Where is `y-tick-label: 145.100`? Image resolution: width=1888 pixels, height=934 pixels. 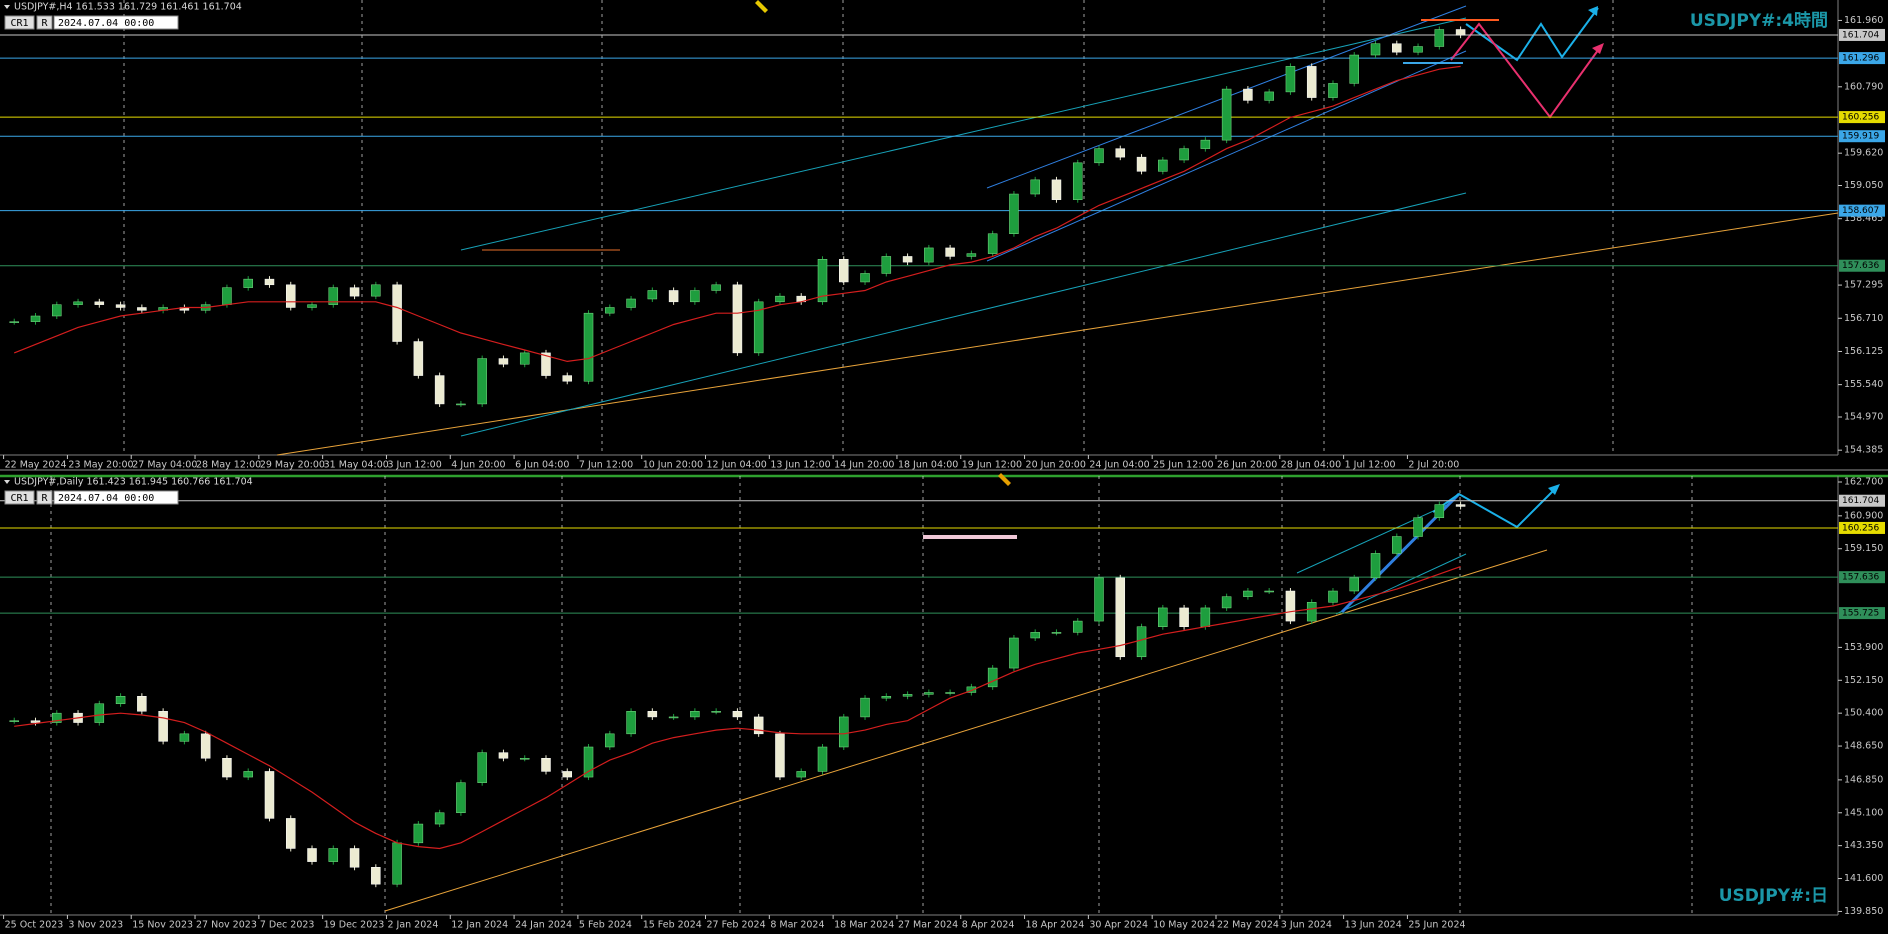
y-tick-label: 145.100 is located at coordinates (1863, 812).